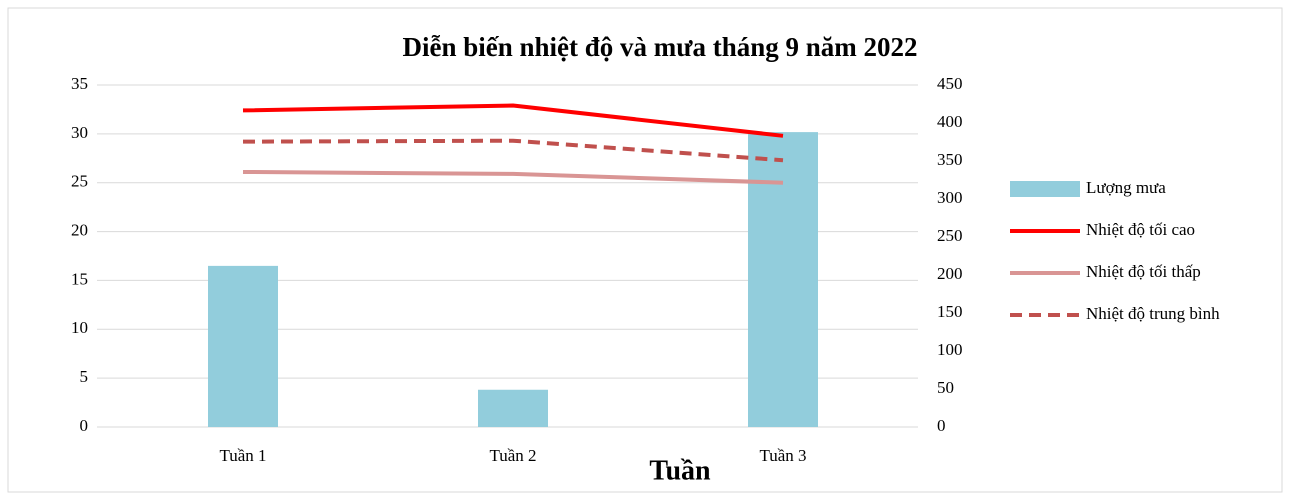 The height and width of the screenshot is (493, 1290). What do you see at coordinates (1045, 189) in the screenshot?
I see `legend-swatch` at bounding box center [1045, 189].